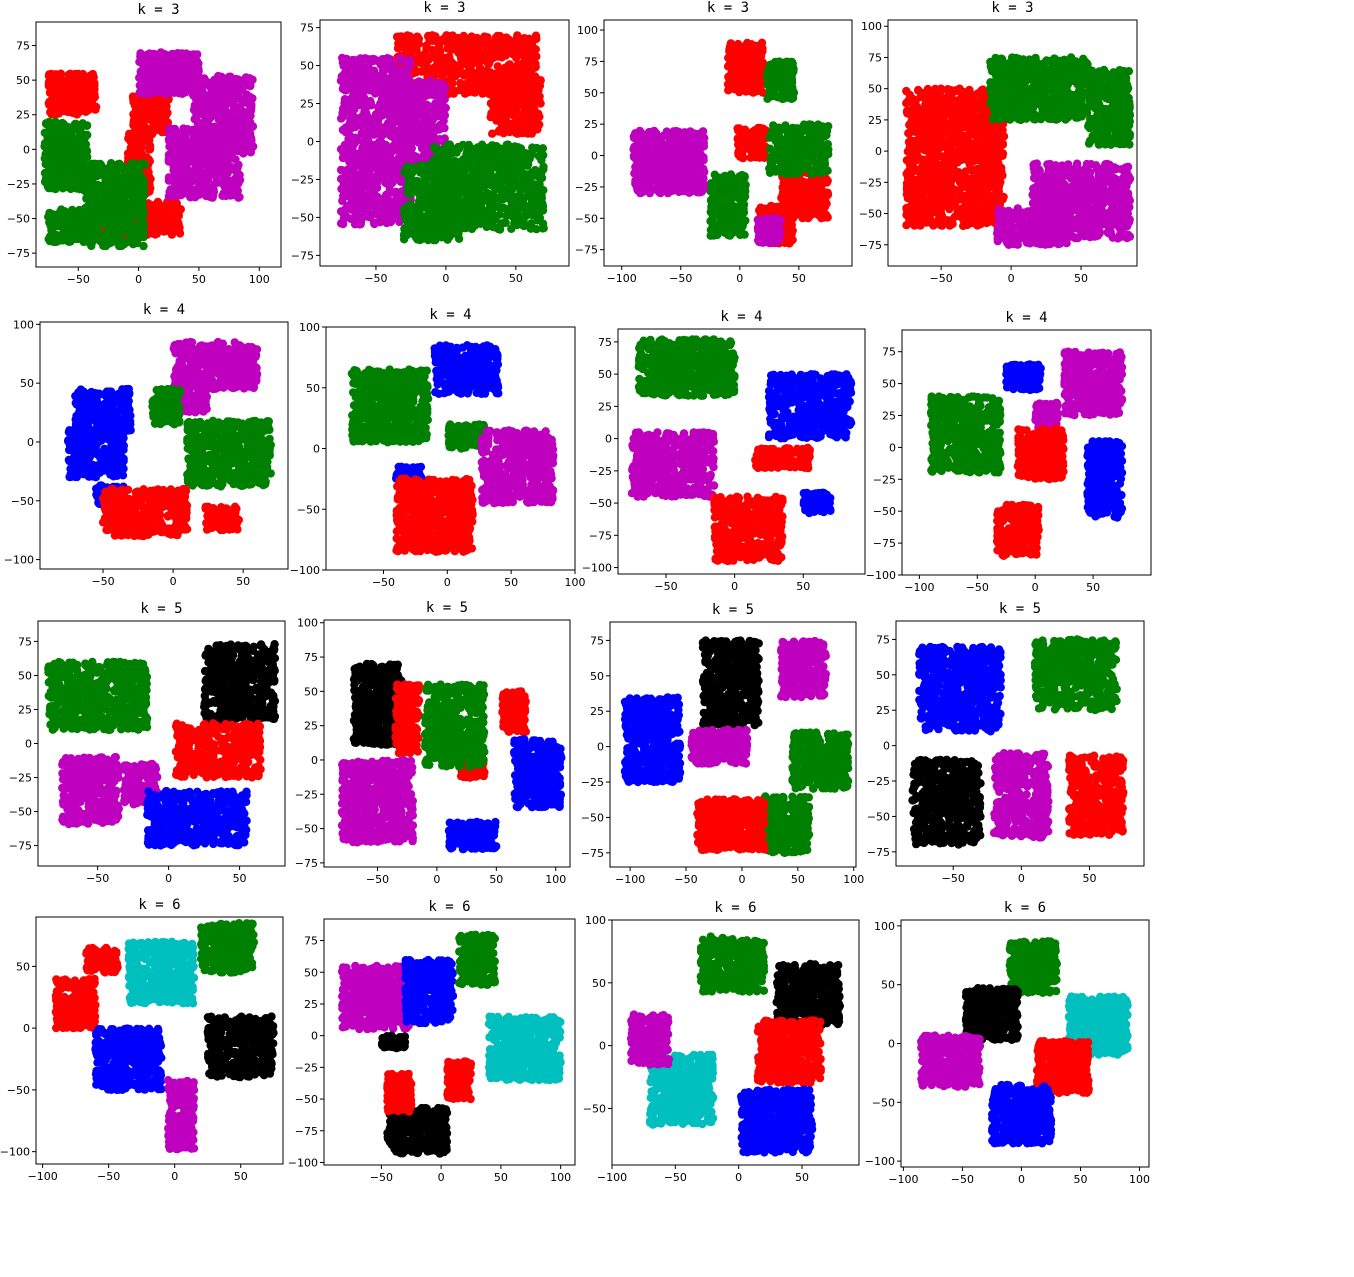 The height and width of the screenshot is (1277, 1354). Describe the element at coordinates (23, 115) in the screenshot. I see `y-tick-label: 25` at that location.